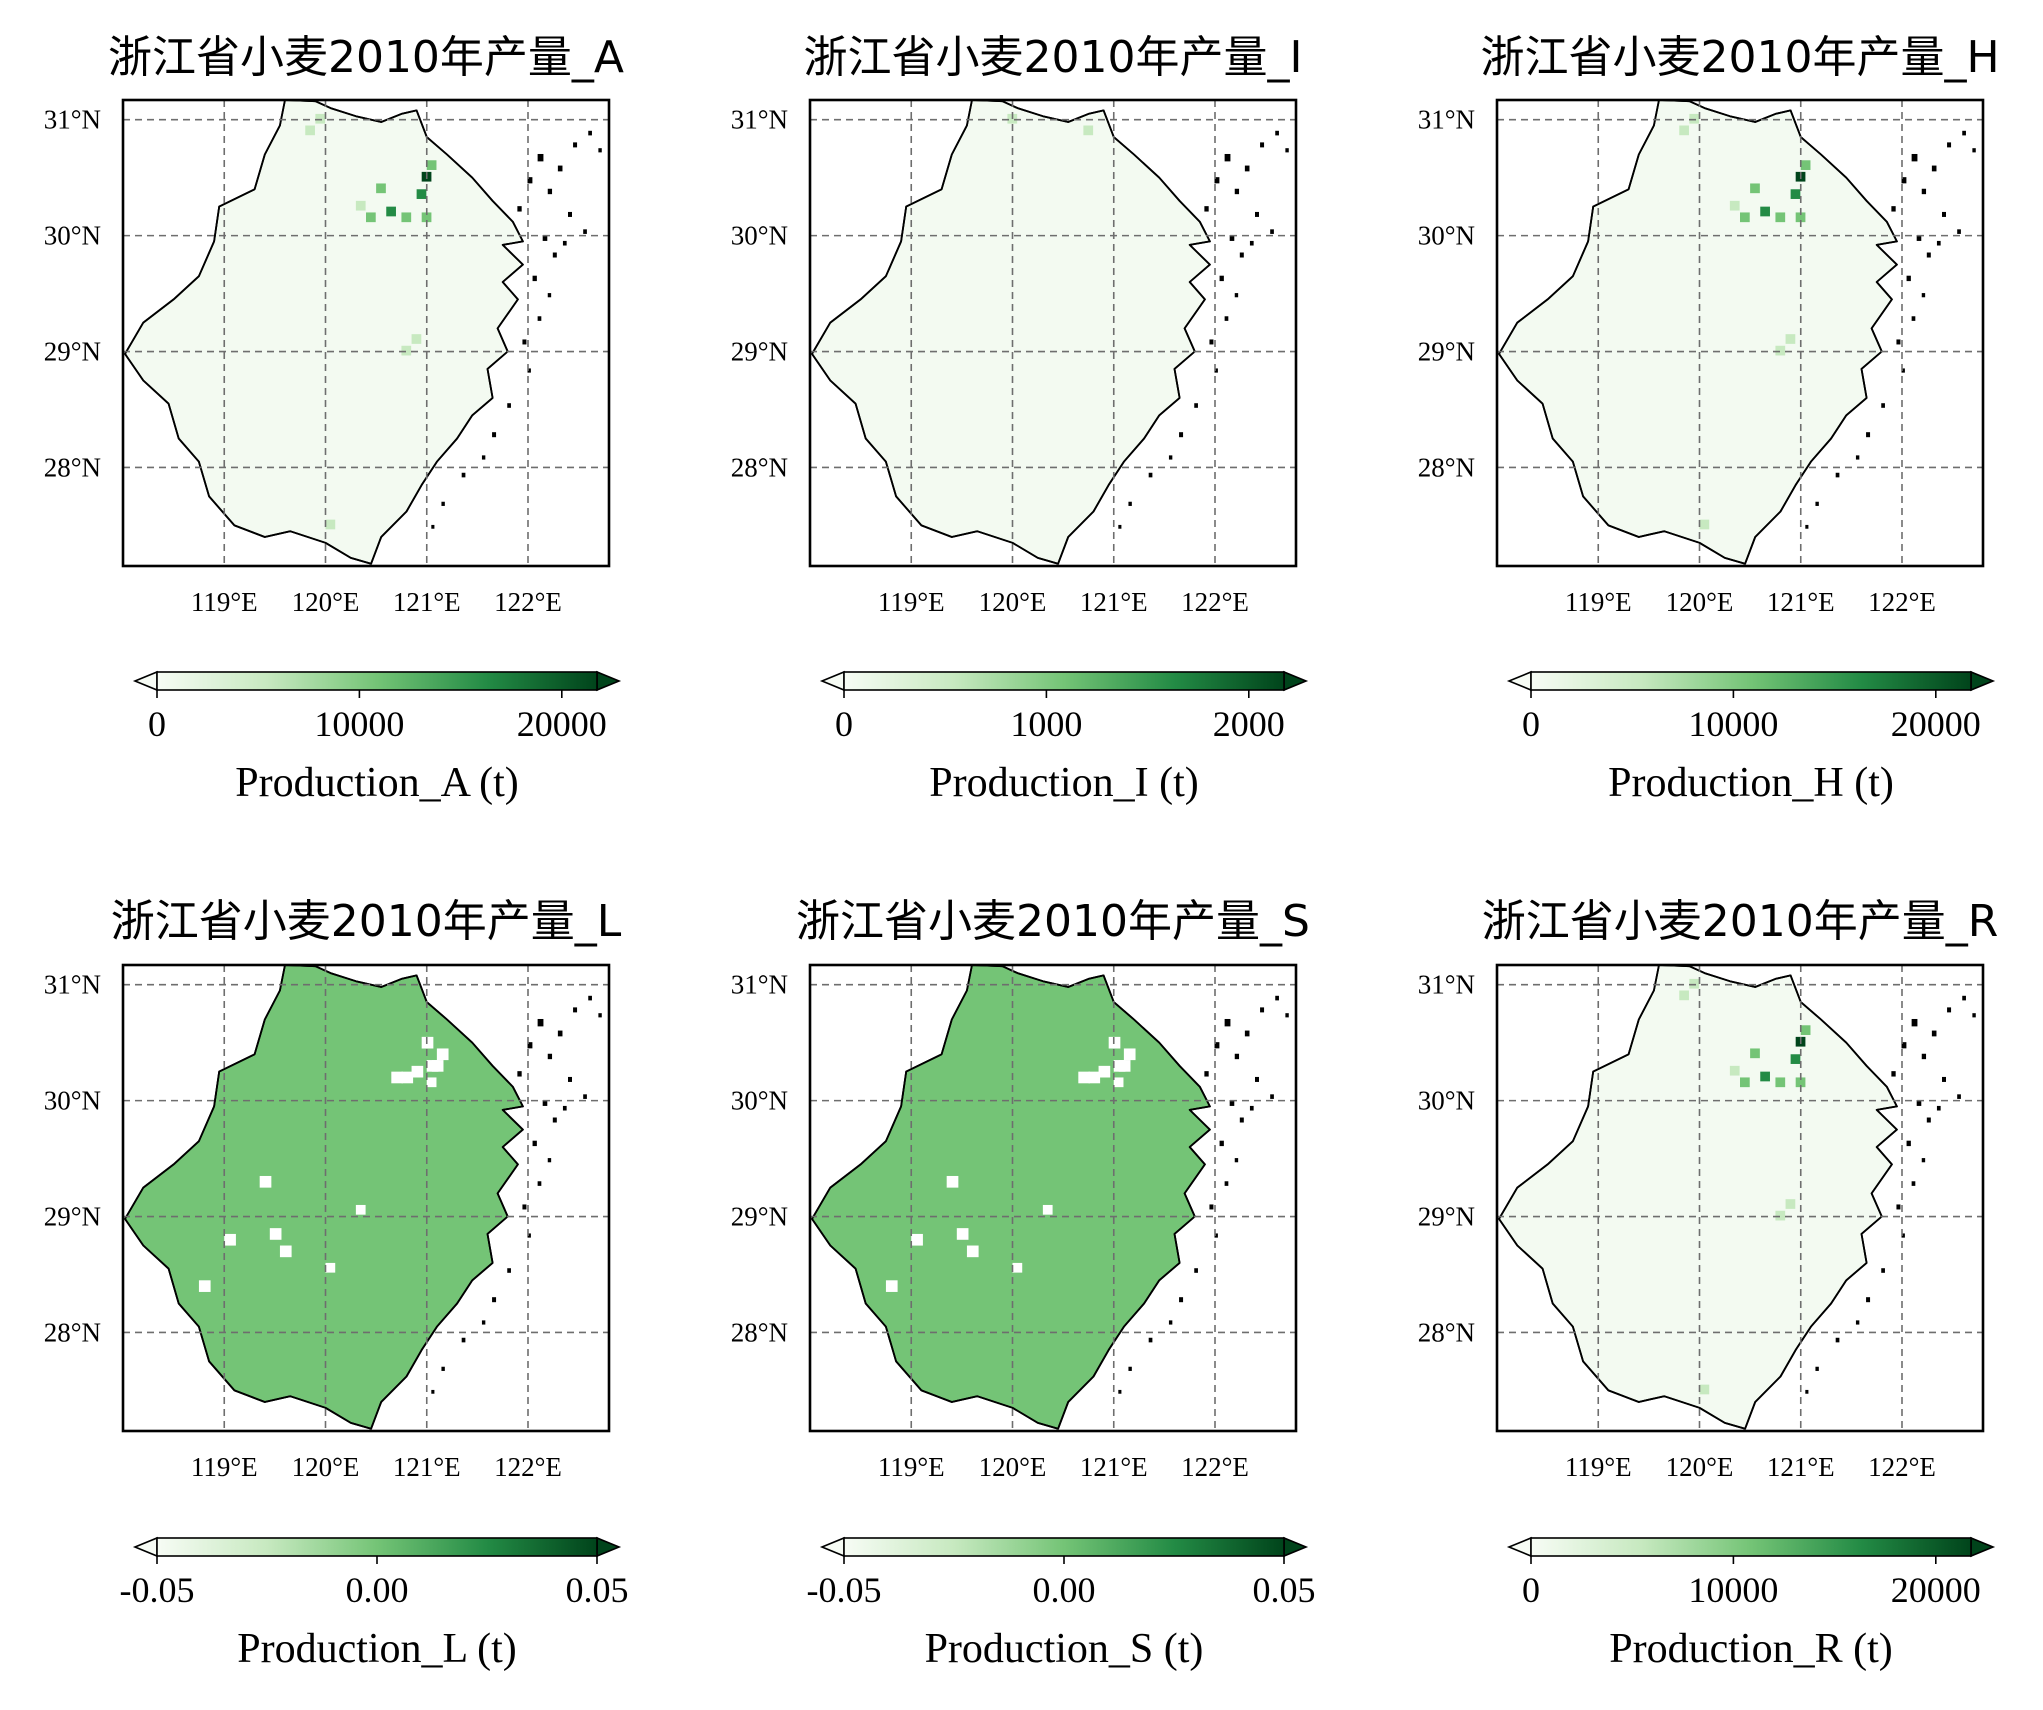 Image resolution: width=2043 pixels, height=1710 pixels. I want to click on lon-tick-label: 121°E, so click(427, 602).